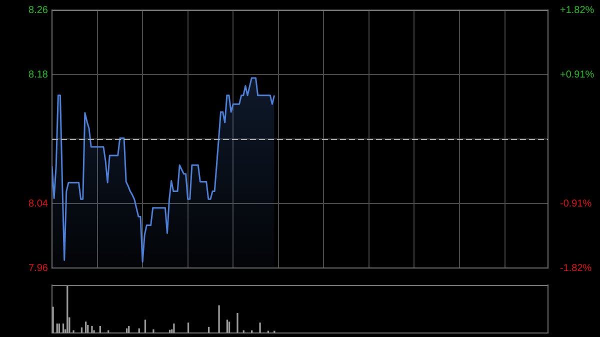 The height and width of the screenshot is (337, 600). What do you see at coordinates (577, 10) in the screenshot?
I see `y2-tick-label: +1.82%` at bounding box center [577, 10].